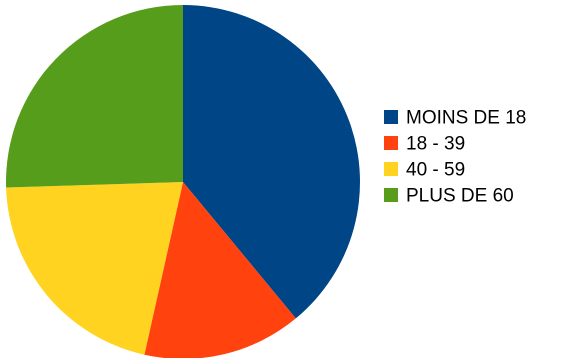  I want to click on legend-label-2: 18 - 39, so click(435, 144).